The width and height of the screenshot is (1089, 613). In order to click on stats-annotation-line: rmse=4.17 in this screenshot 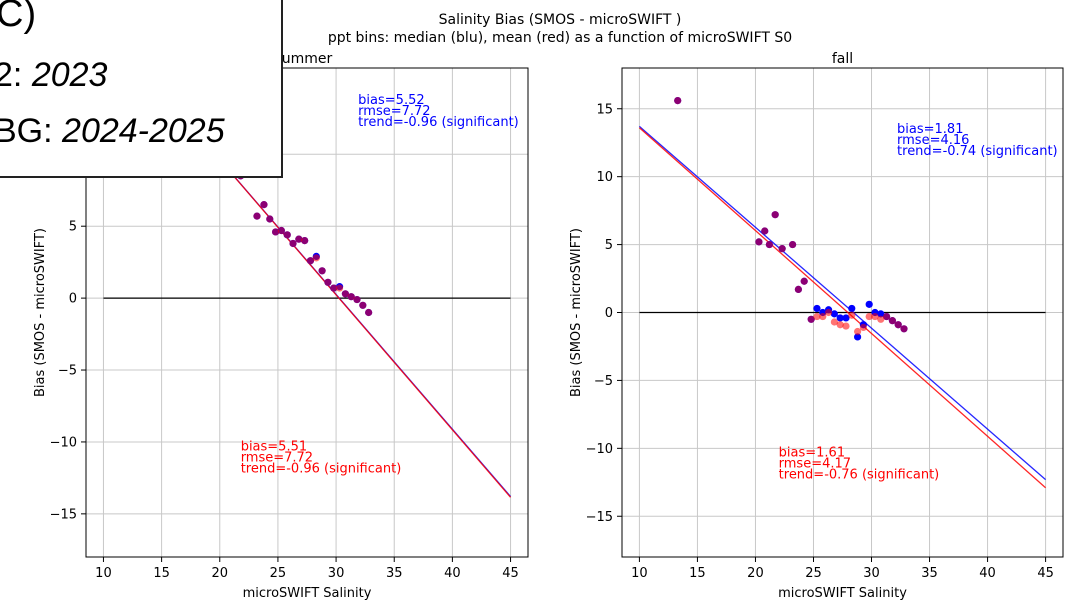, I will do `click(815, 463)`.